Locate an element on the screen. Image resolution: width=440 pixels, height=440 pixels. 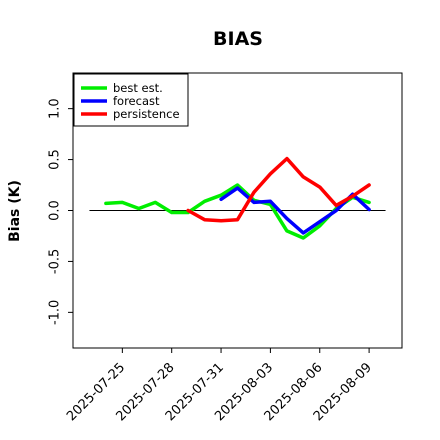
y-tick-label: 0.5 is located at coordinates (55, 159).